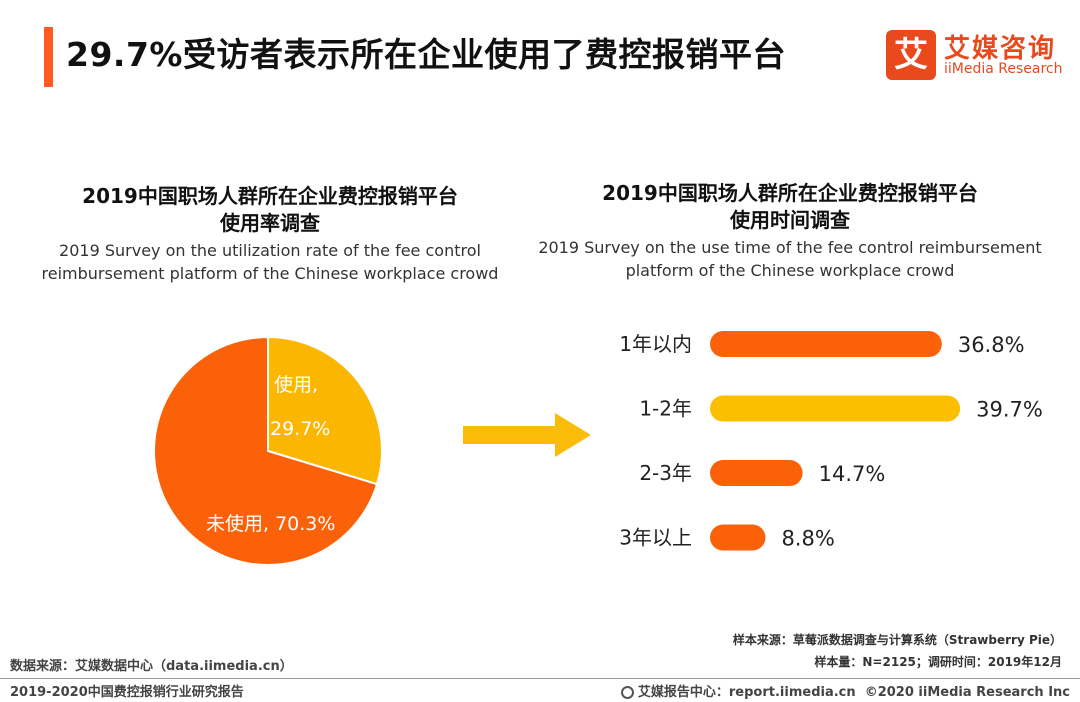  What do you see at coordinates (1000, 49) in the screenshot?
I see `logo-cn-text: 艾媒咨询` at bounding box center [1000, 49].